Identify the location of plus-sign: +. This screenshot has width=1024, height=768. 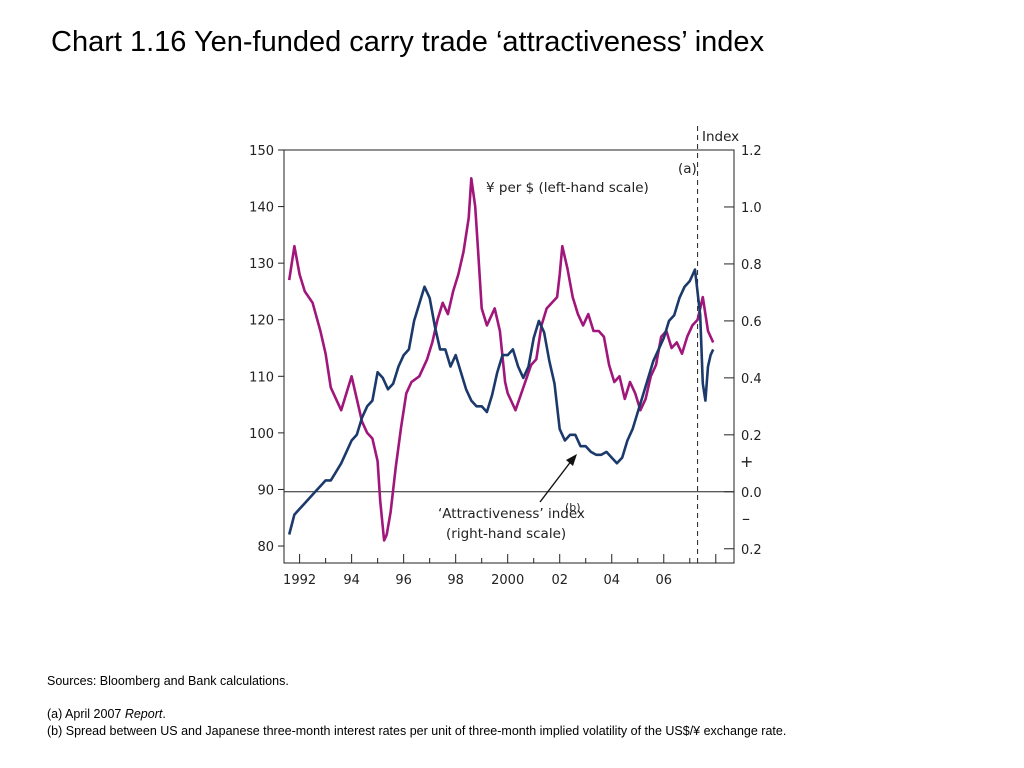
(746, 461).